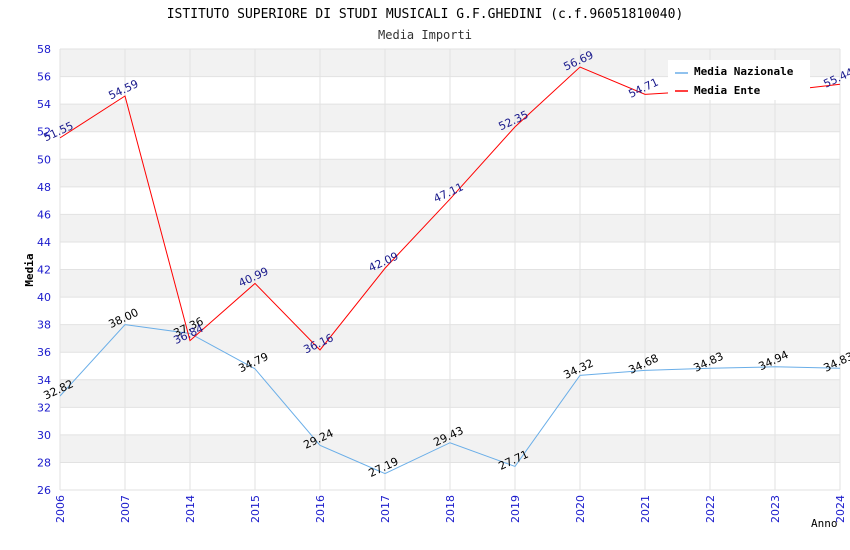 The height and width of the screenshot is (550, 850). I want to click on y-tick-label: 34, so click(44, 380).